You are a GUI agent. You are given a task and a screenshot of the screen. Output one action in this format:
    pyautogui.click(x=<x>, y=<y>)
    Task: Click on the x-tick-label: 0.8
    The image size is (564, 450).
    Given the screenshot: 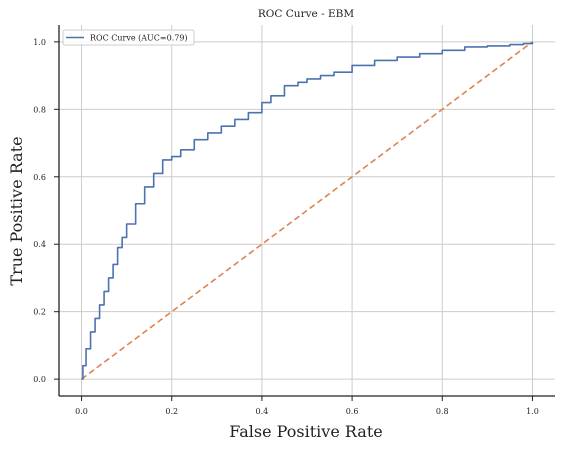 What is the action you would take?
    pyautogui.click(x=442, y=411)
    